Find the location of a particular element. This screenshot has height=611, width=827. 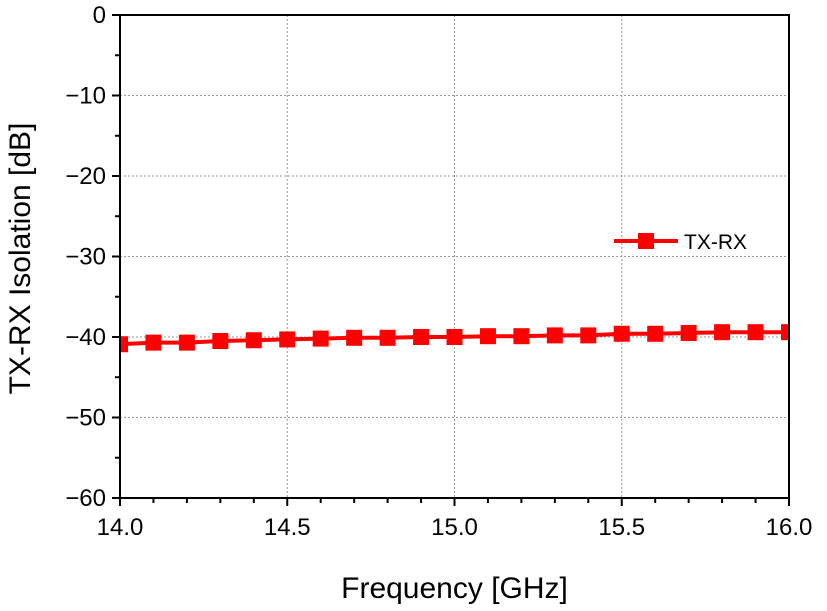

x-tick-label: 16.0 is located at coordinates (789, 527).